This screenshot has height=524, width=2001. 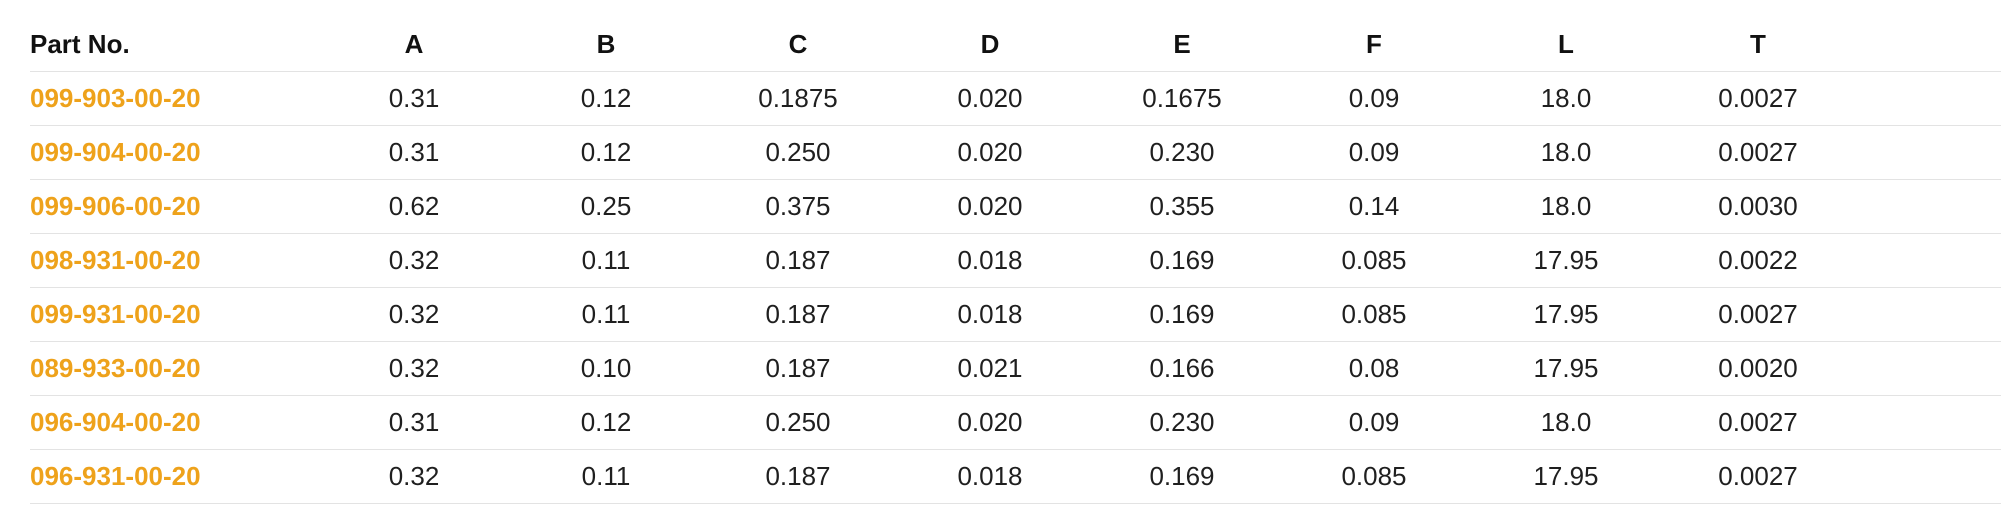 What do you see at coordinates (1182, 368) in the screenshot?
I see `value-e-cell: 0.166` at bounding box center [1182, 368].